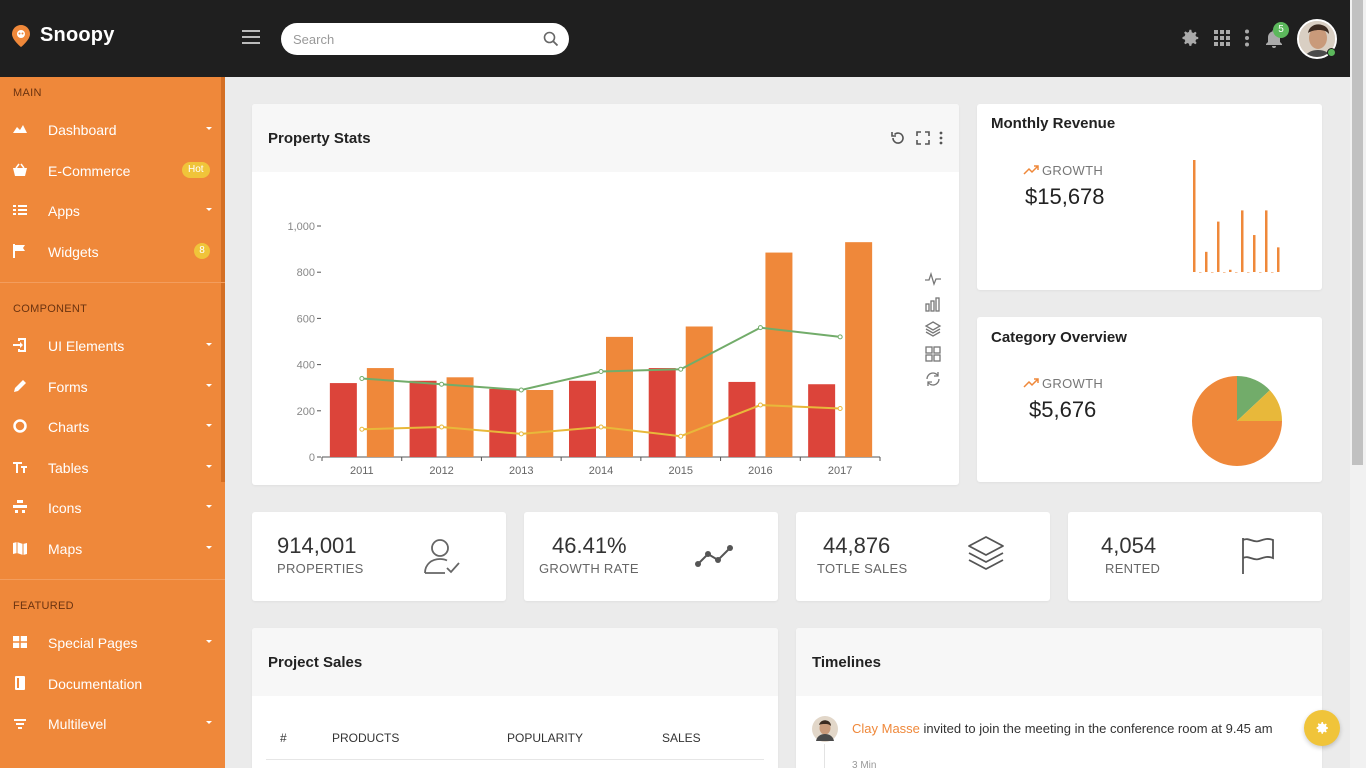 Image resolution: width=1366 pixels, height=768 pixels. Describe the element at coordinates (110, 130) in the screenshot. I see `sidebar-item-dashboard: Dashboard` at that location.